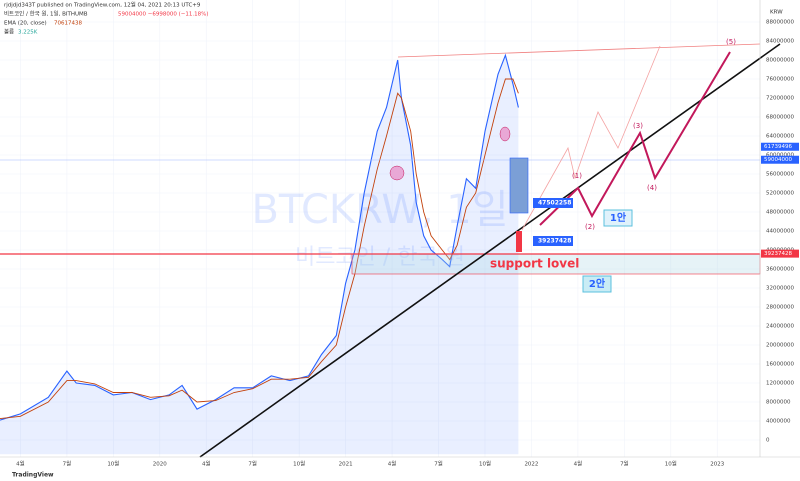 This screenshot has height=481, width=800. Describe the element at coordinates (9, 32) in the screenshot. I see `volume-label: 볼륨` at that location.